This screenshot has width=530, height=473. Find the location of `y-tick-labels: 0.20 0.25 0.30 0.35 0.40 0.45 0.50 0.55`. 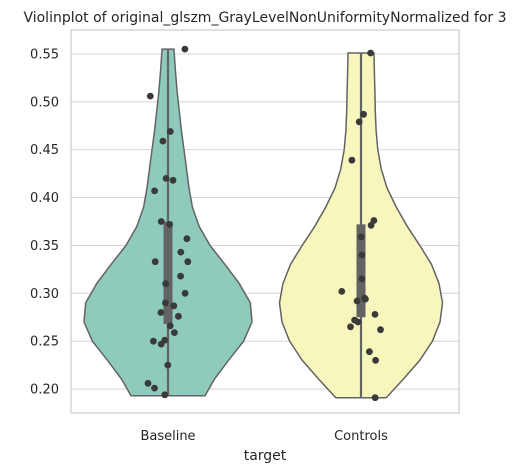

y-tick-labels: 0.20 0.25 0.30 0.35 0.40 0.45 0.50 0.55 is located at coordinates (44, 222).